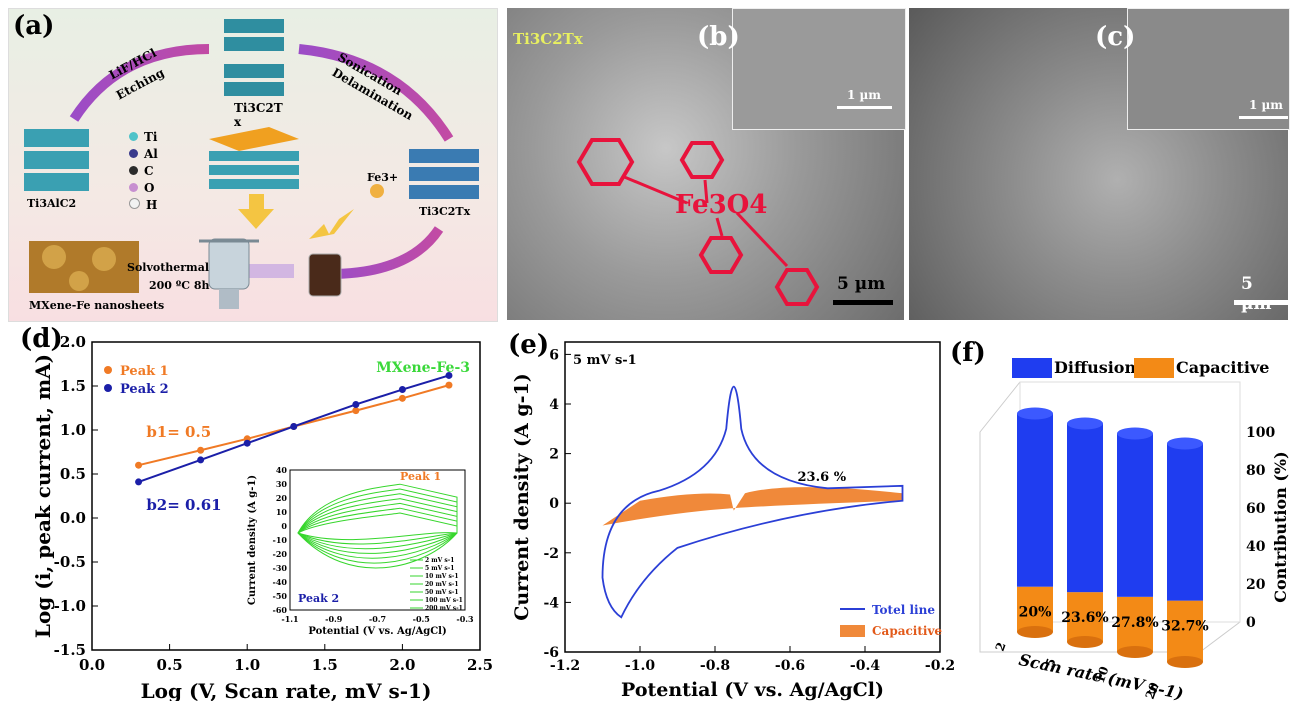  I want to click on inset-y-tick-label: 20, so click(282, 498).